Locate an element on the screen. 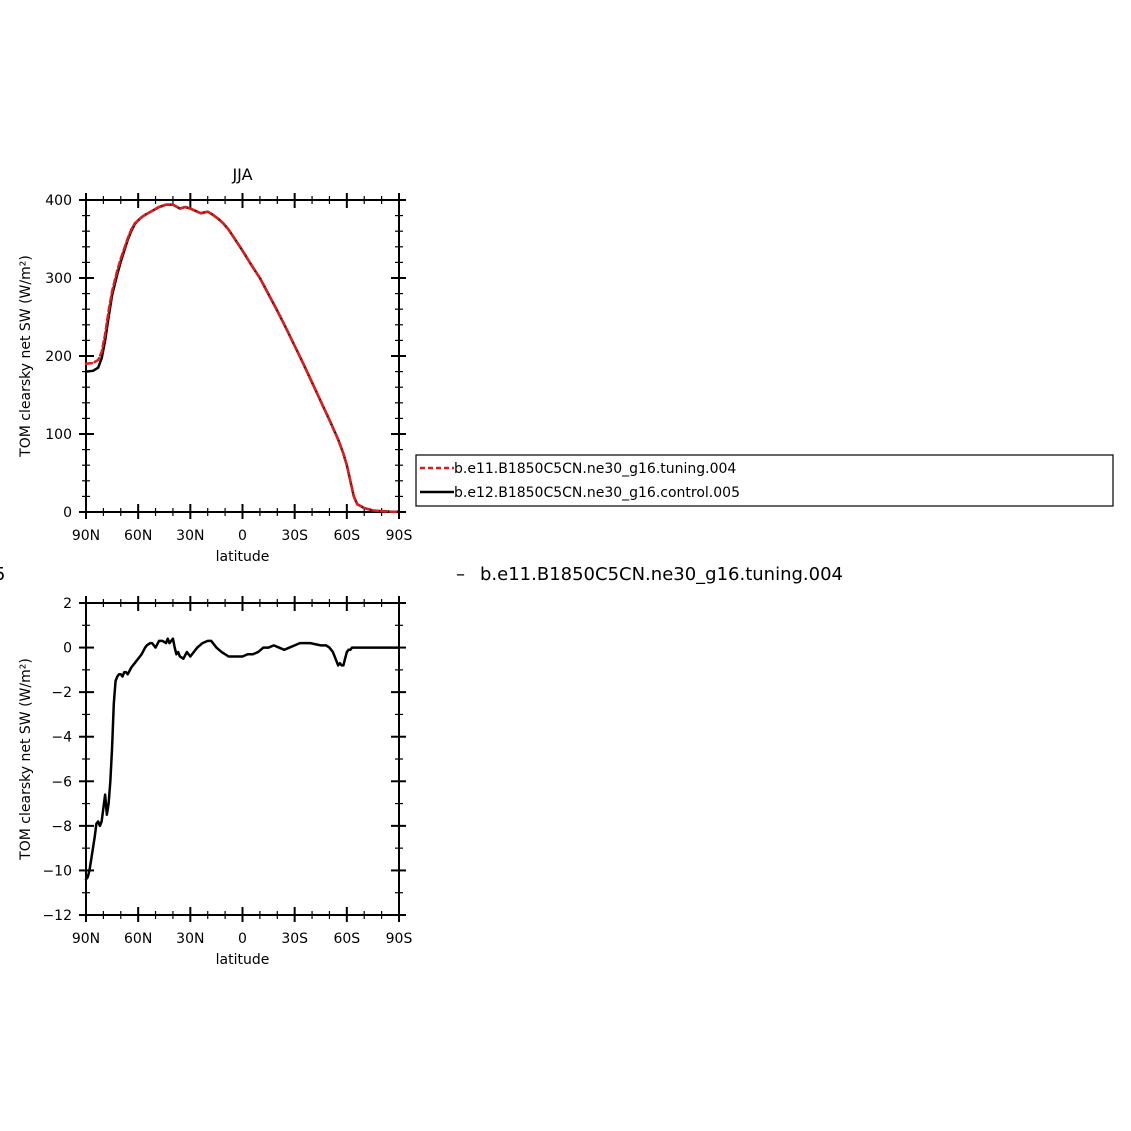 The width and height of the screenshot is (1131, 1131). series-line-difference is located at coordinates (242, 759).